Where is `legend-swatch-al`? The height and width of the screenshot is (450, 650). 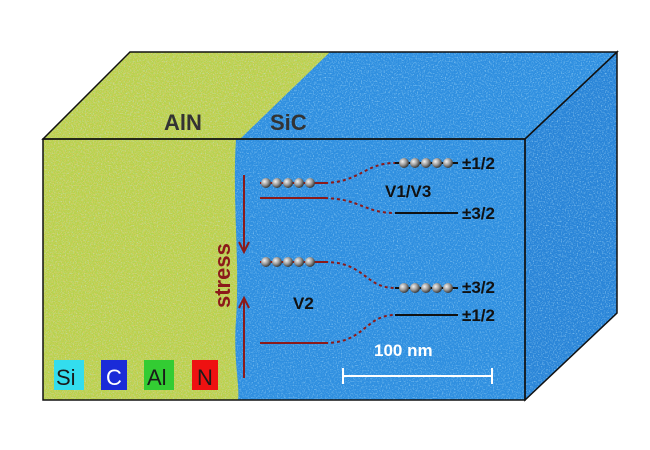
legend-swatch-al is located at coordinates (159, 375).